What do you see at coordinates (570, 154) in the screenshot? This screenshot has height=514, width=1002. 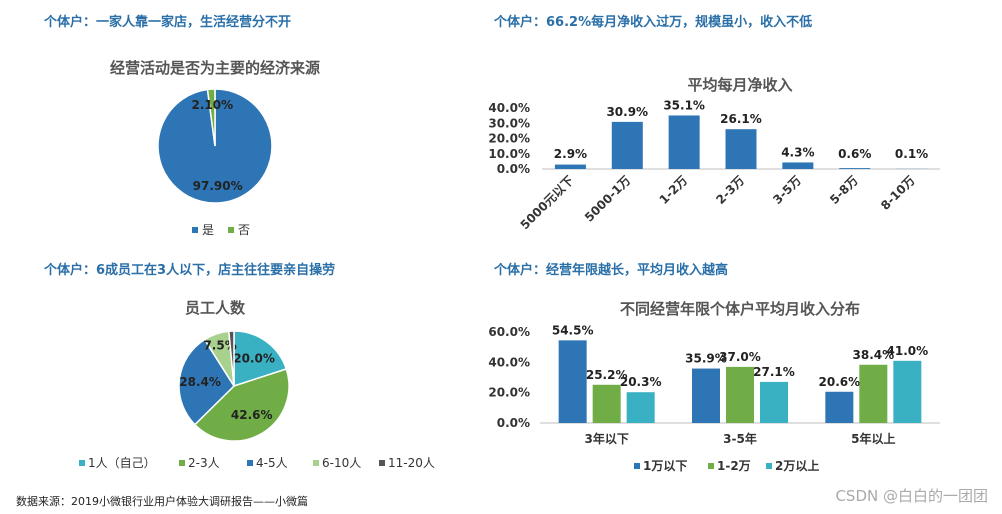 I see `bar1-value-label-0: 2.9%` at bounding box center [570, 154].